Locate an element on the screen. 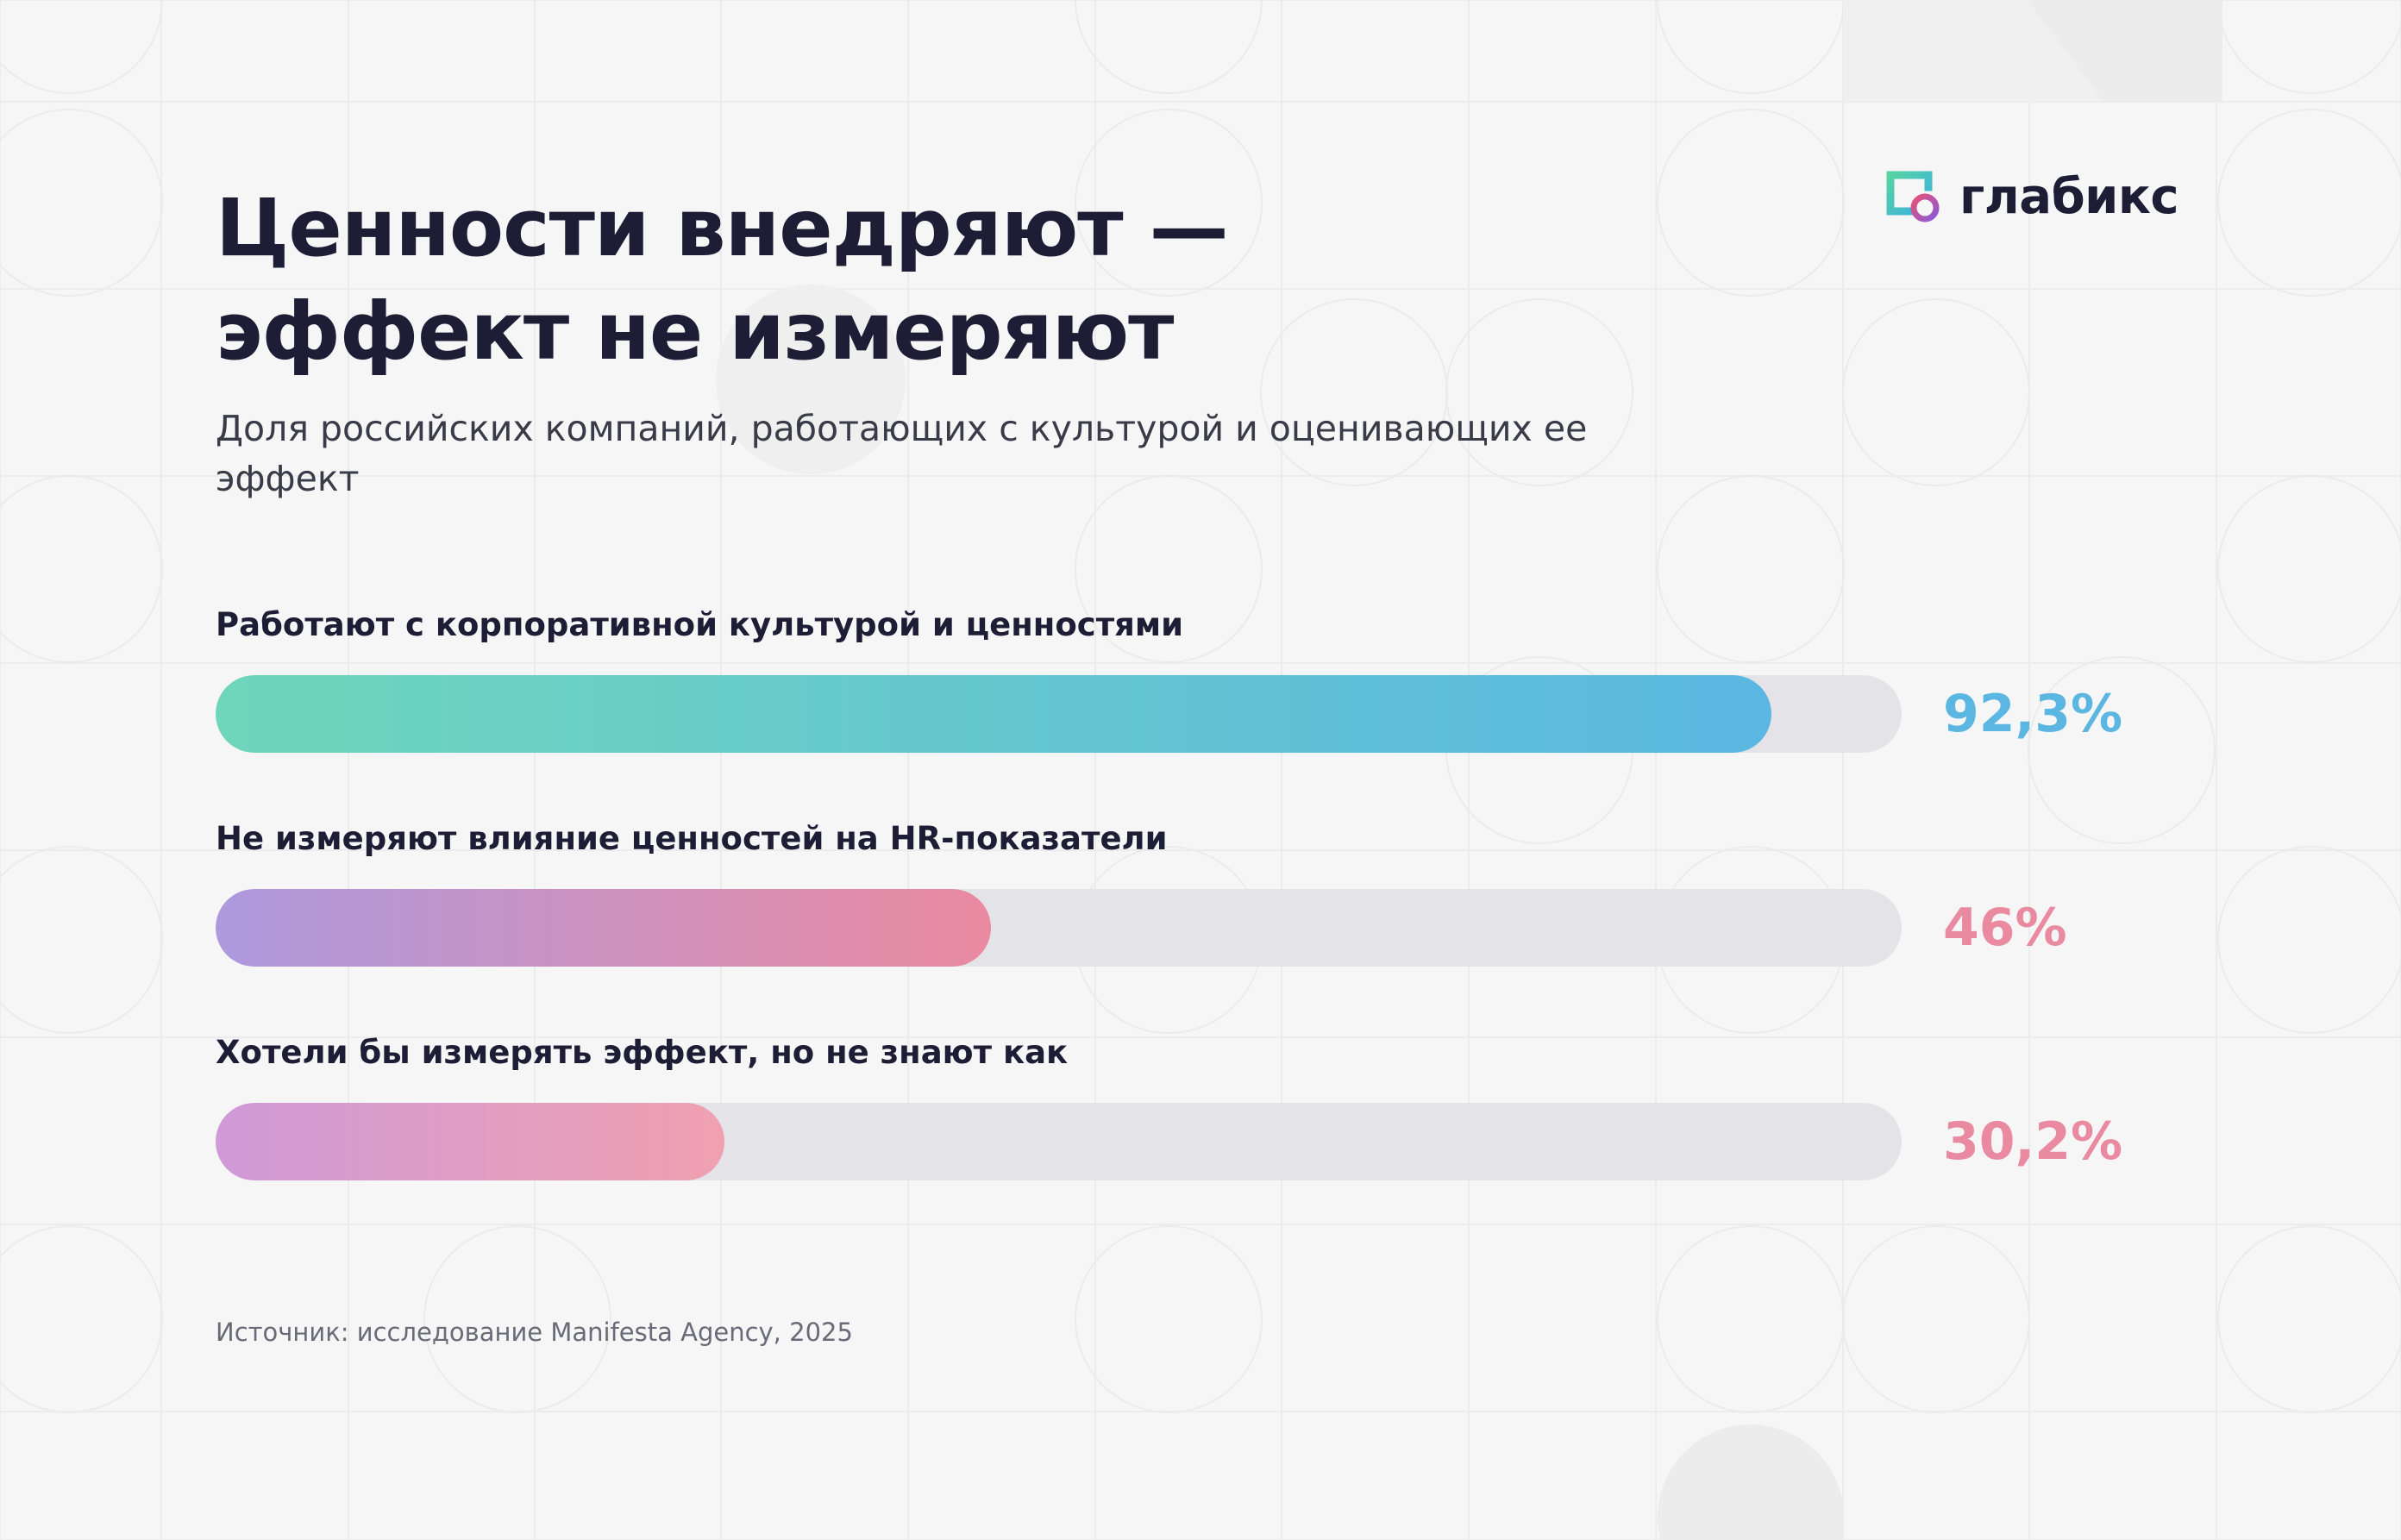 The image size is (2401, 1540). bar-value-label: 46% is located at coordinates (2005, 928).